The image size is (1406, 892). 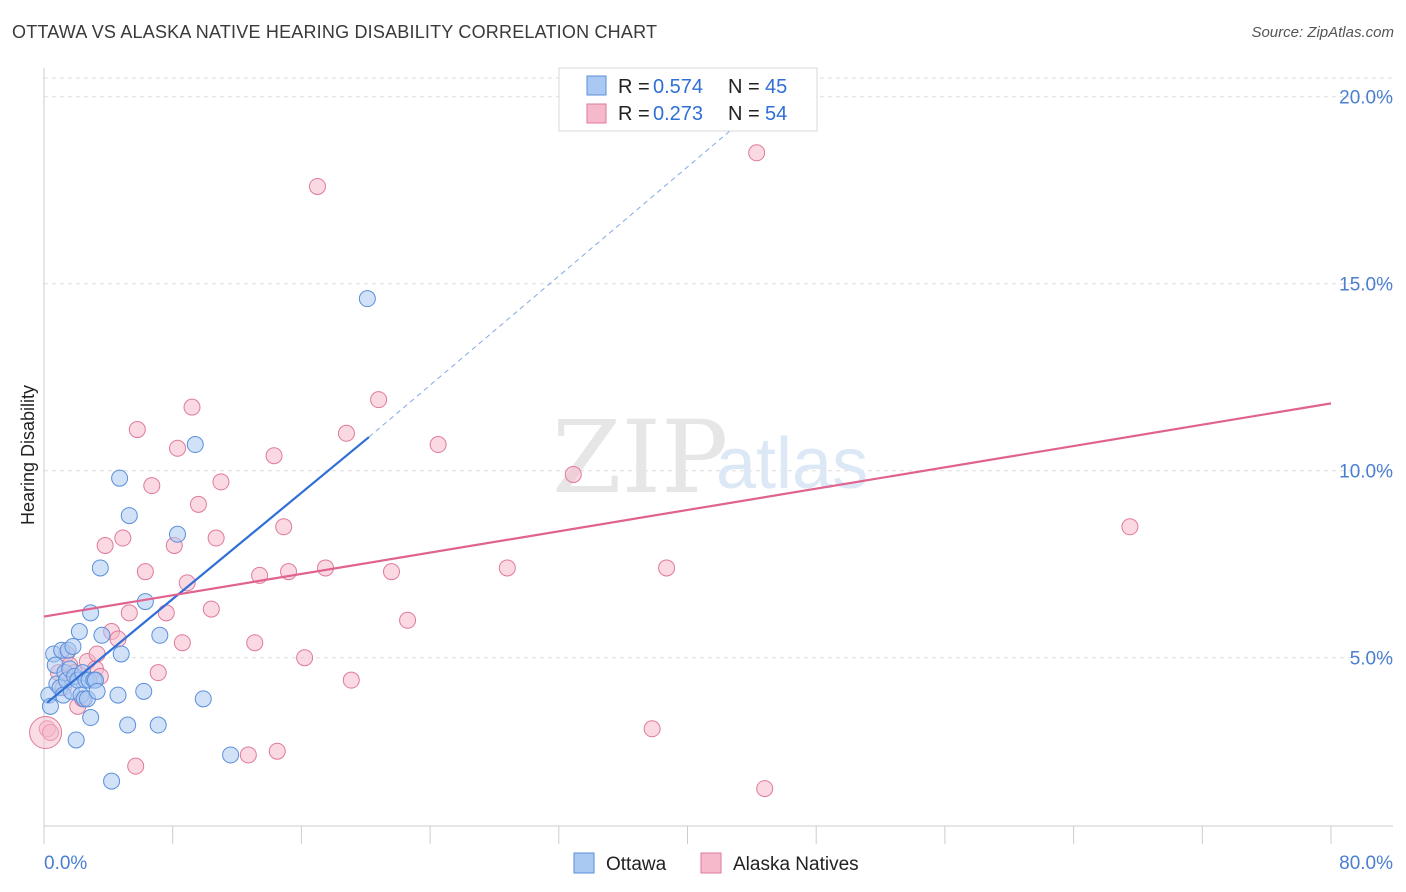 I want to click on legend-swatch-alaska, so click(x=596, y=113).